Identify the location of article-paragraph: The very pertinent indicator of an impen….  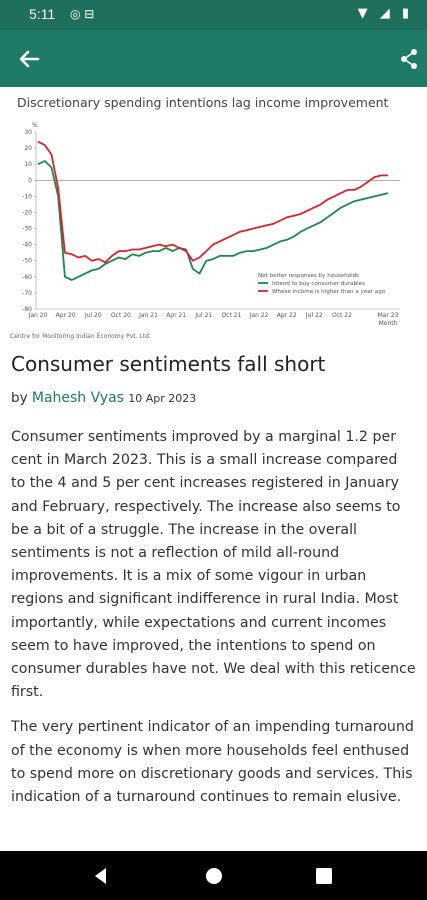
(212, 762).